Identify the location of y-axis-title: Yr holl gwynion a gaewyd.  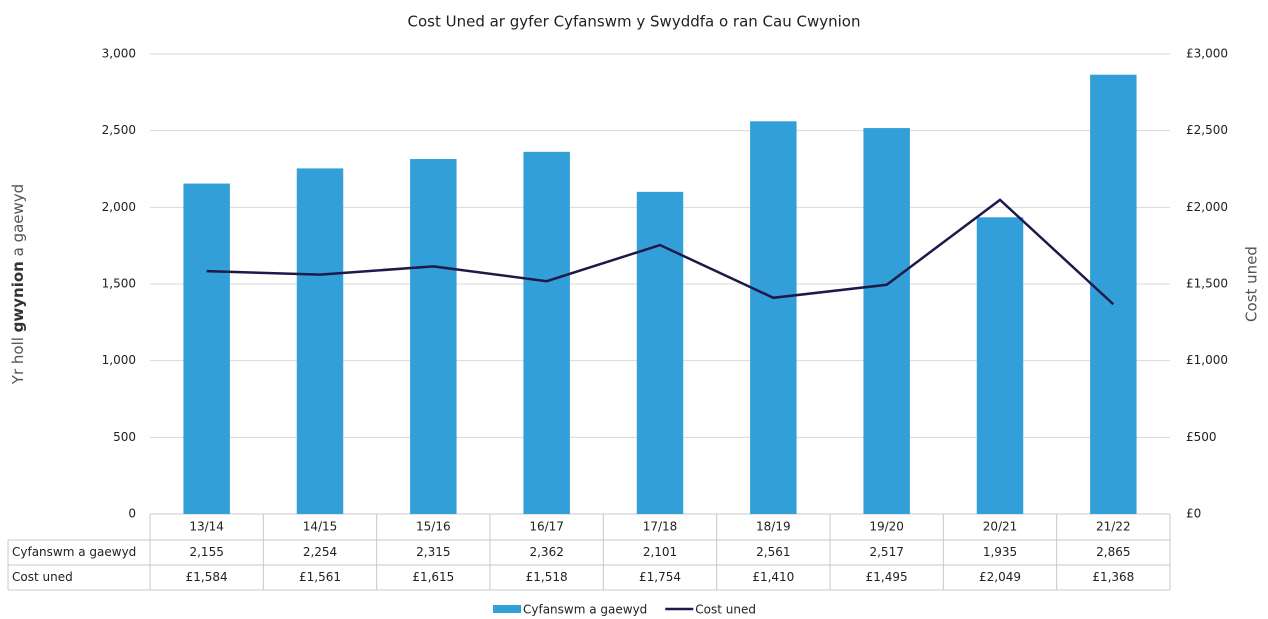
(18, 284).